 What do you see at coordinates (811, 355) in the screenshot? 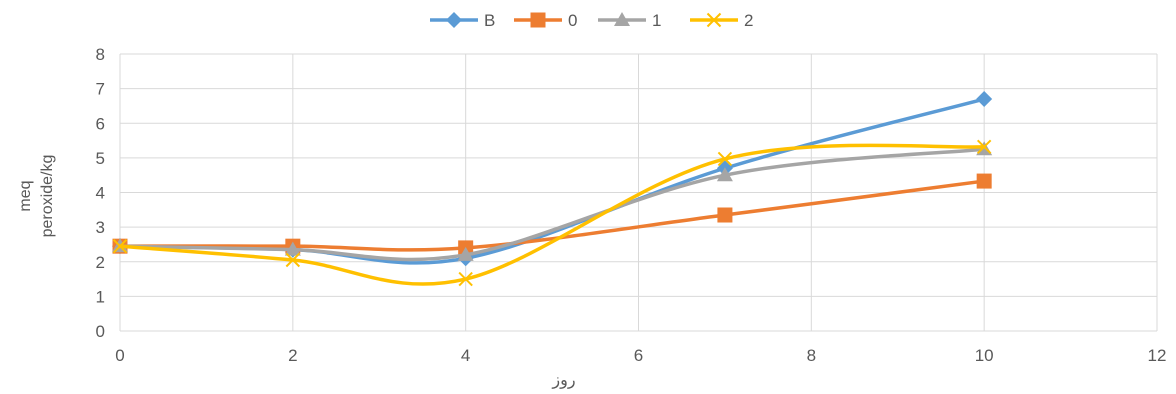
I see `x-tick-label: 8` at bounding box center [811, 355].